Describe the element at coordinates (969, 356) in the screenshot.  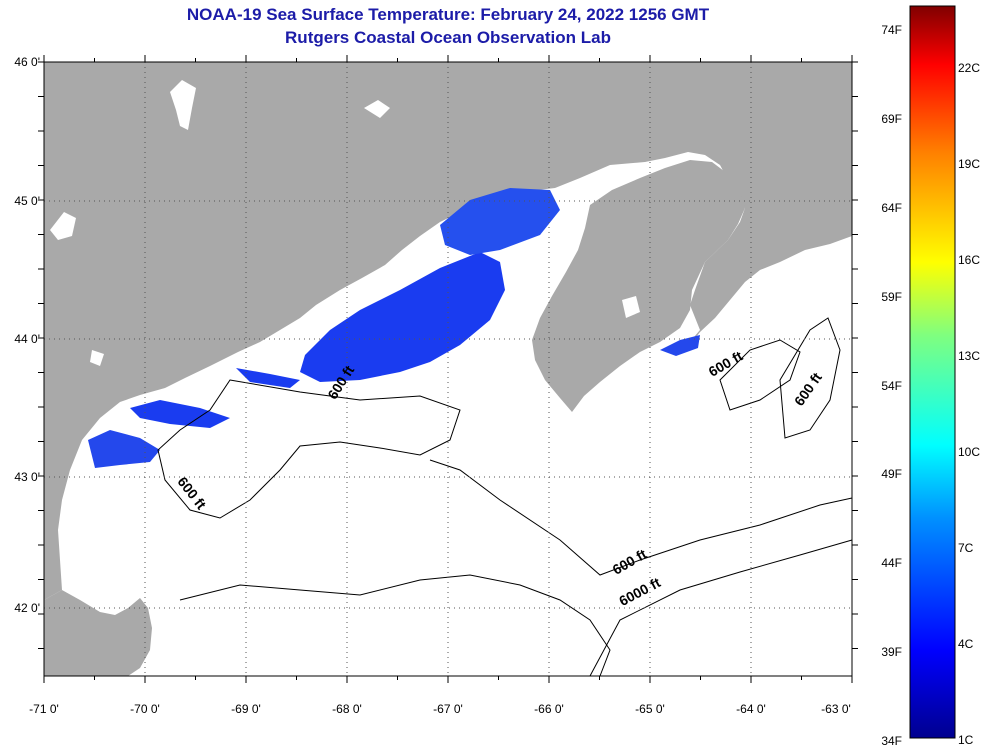
I see `celsius-label: 13C` at that location.